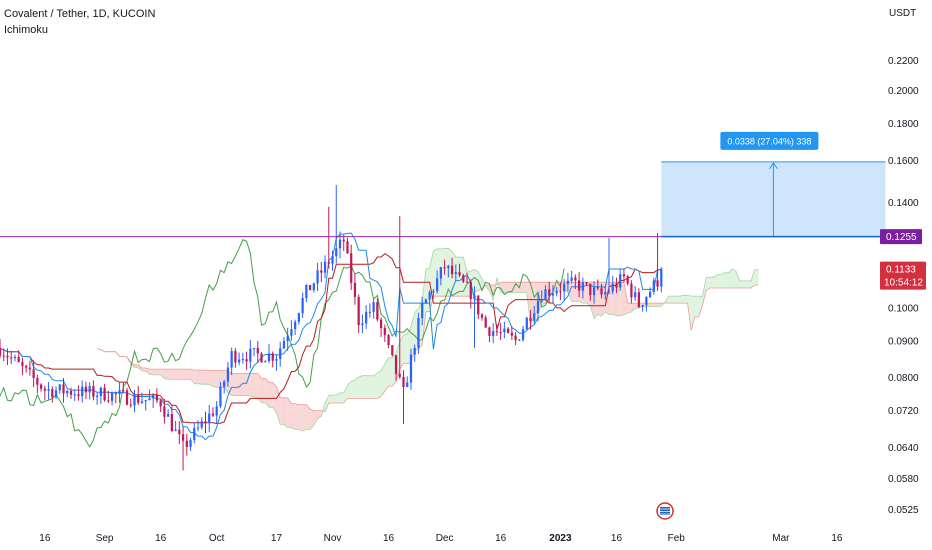 This screenshot has width=932, height=550. I want to click on measure-label: 0.0338 (27.04%) 338, so click(769, 141).